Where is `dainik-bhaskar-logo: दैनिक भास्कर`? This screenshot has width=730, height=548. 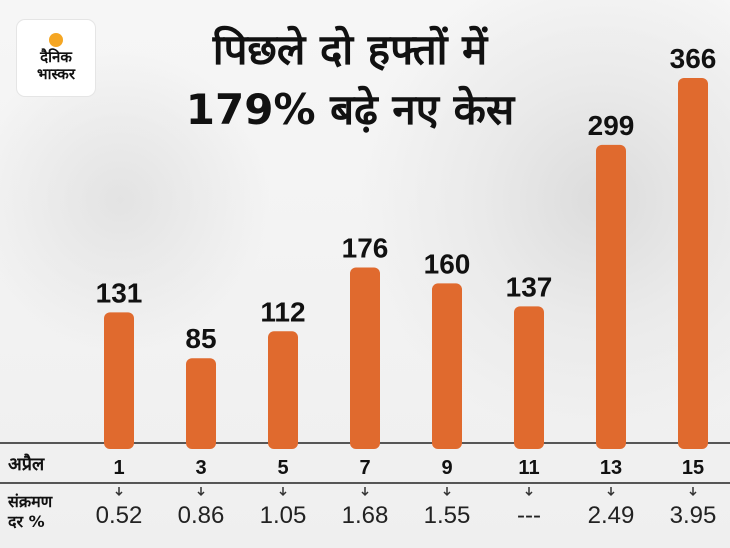
dainik-bhaskar-logo: दैनिक भास्कर is located at coordinates (56, 58).